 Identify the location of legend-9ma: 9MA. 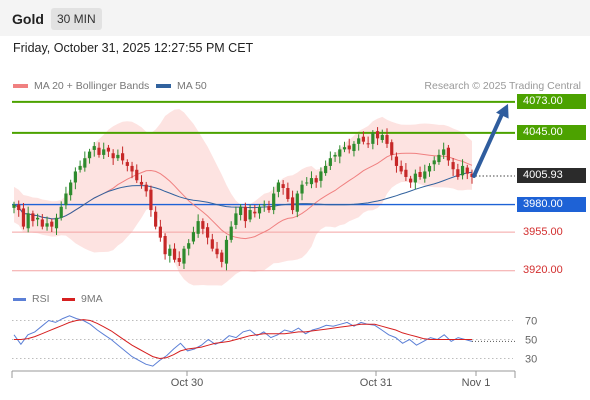
(82, 299).